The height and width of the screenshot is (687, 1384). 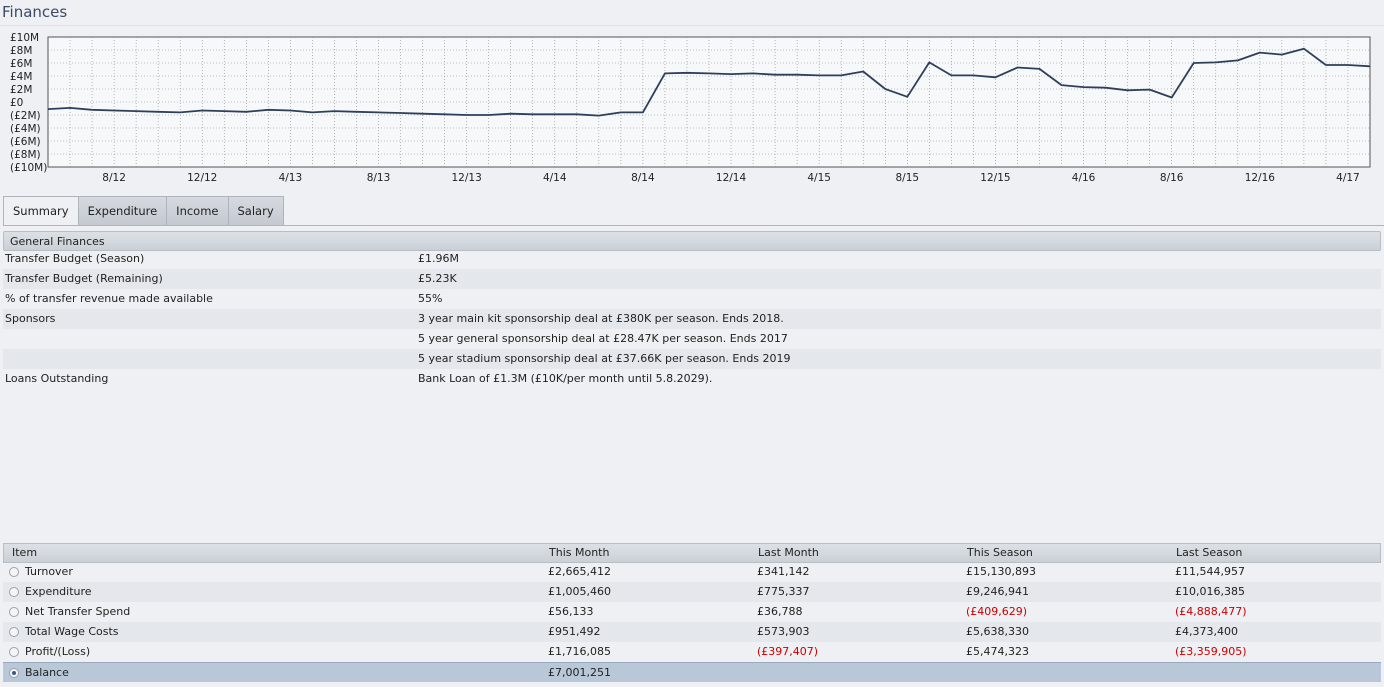 I want to click on row-this-month: £951,492, so click(x=574, y=631).